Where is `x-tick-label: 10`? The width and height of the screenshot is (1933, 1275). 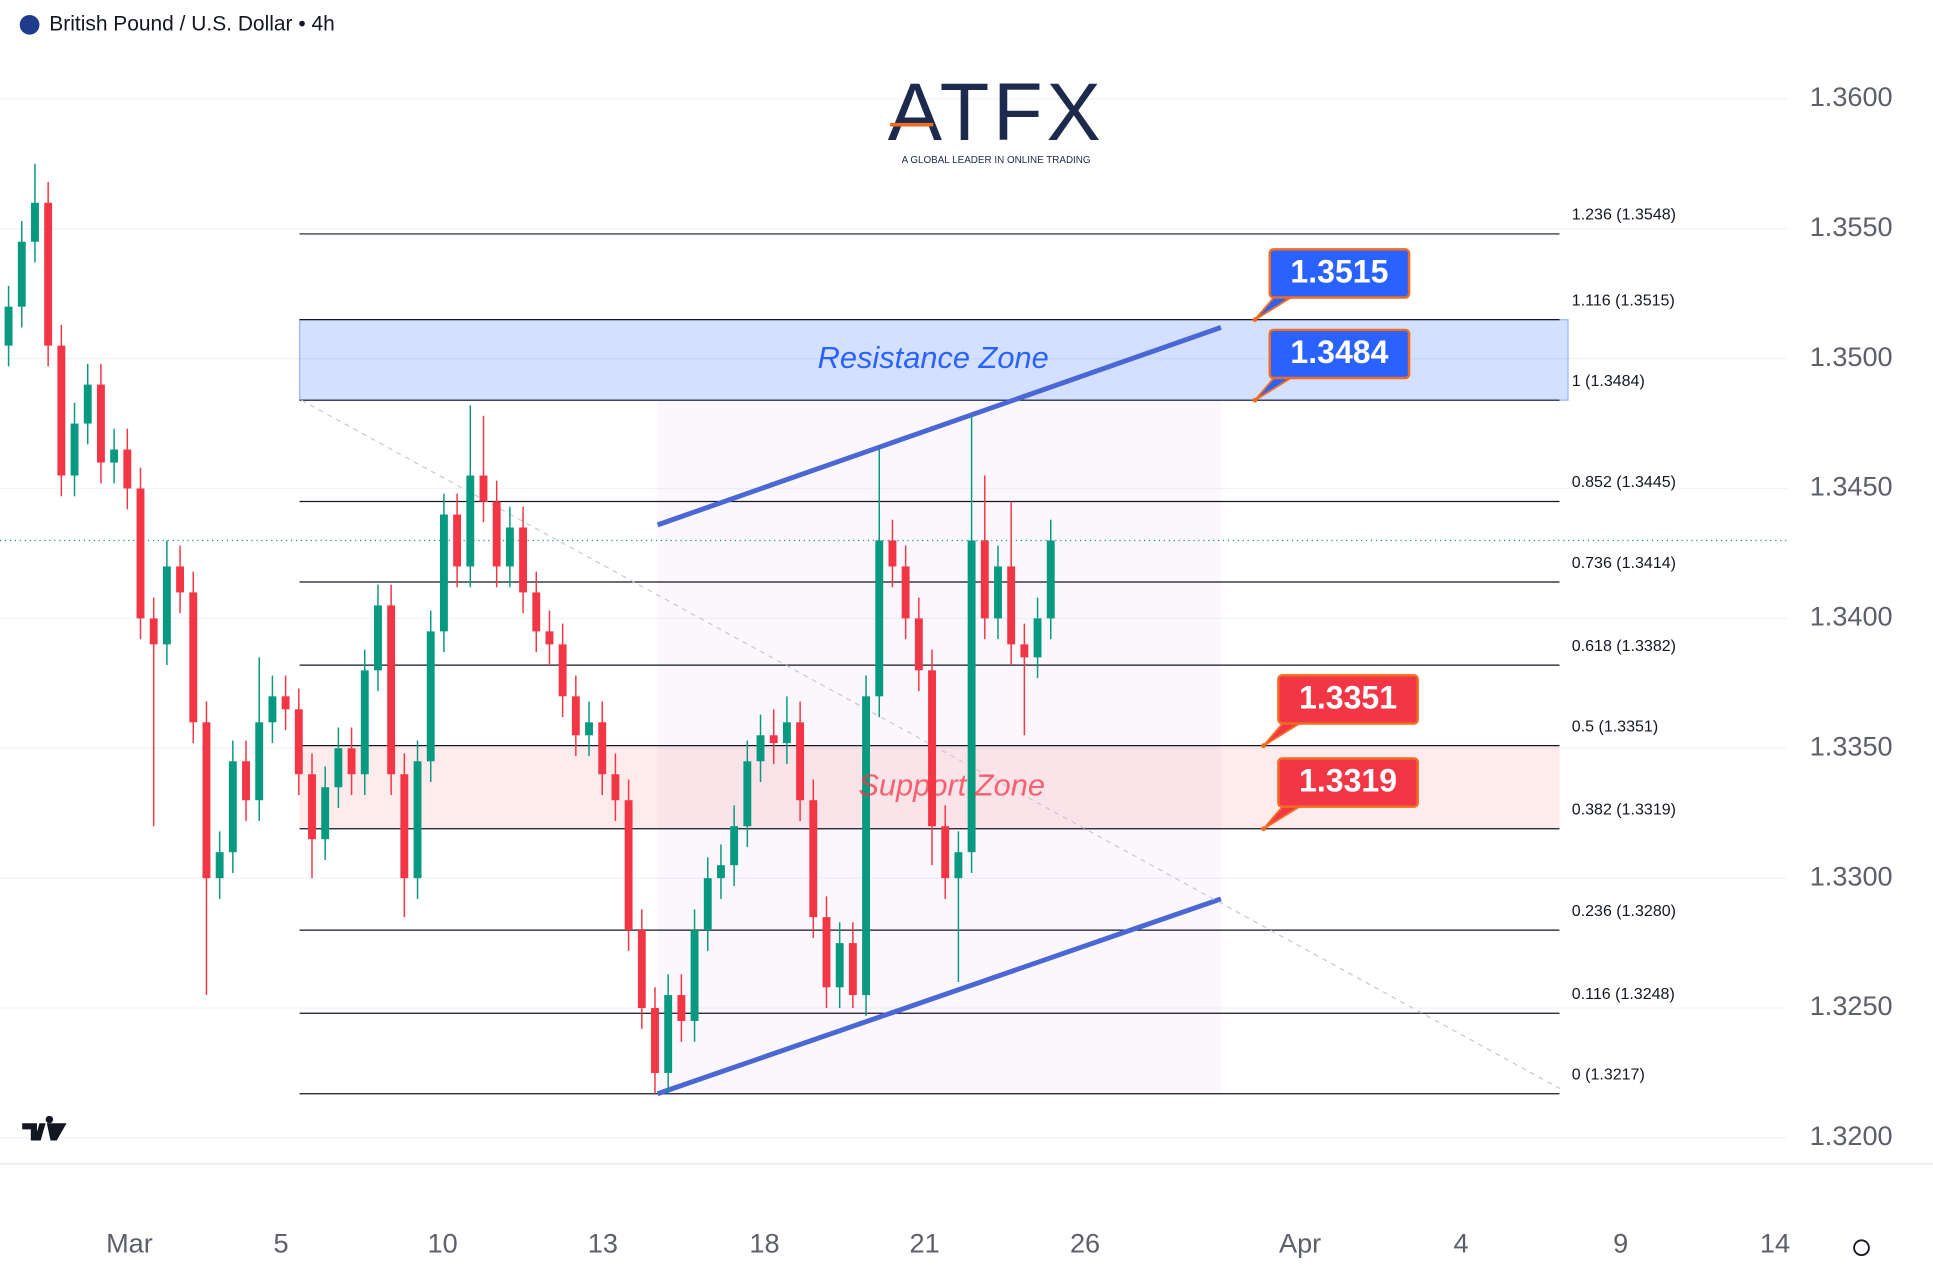 x-tick-label: 10 is located at coordinates (443, 1242).